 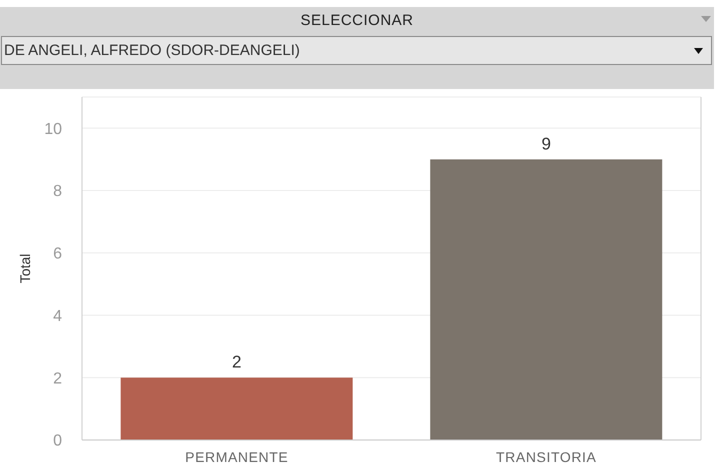 I want to click on y-tick-label: 2, so click(x=57, y=379).